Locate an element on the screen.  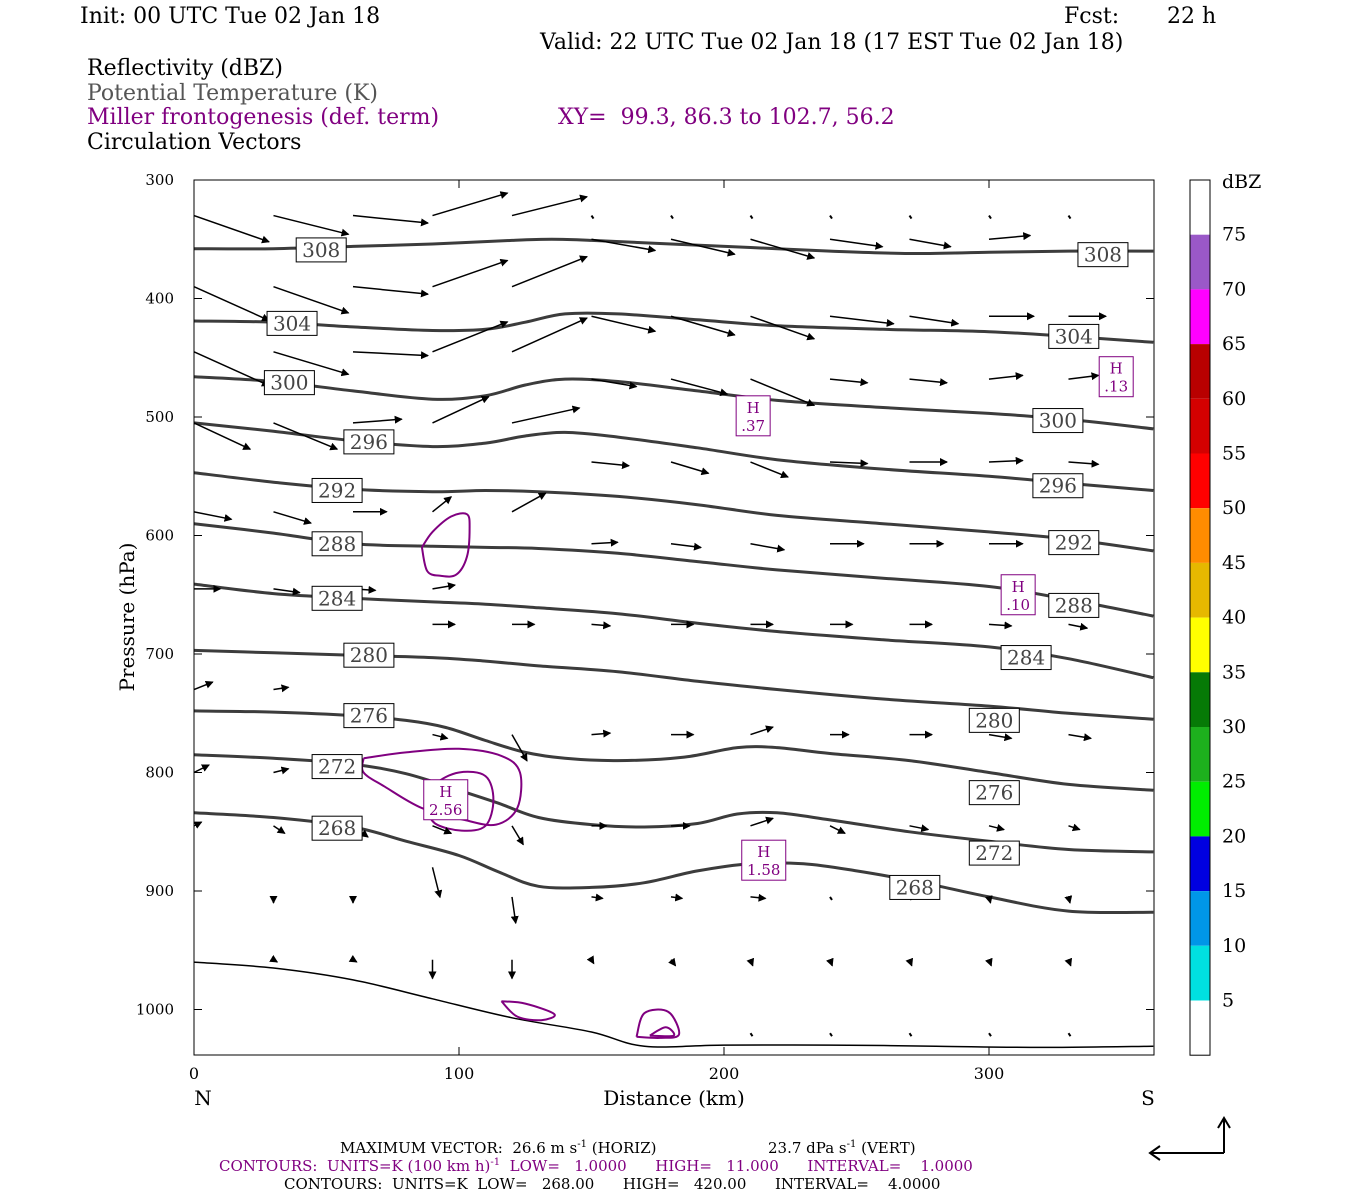
footer-max-vector-vert: 23.7 dPa s-1 (VERT) is located at coordinates (842, 1148).